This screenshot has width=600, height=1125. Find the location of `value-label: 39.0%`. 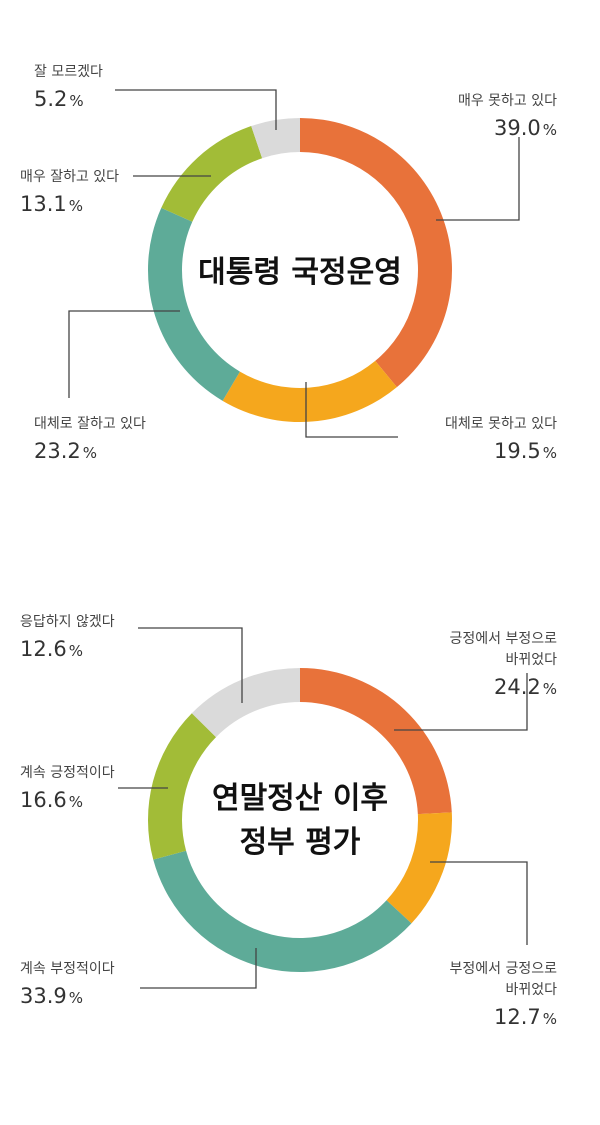

value-label: 39.0% is located at coordinates (525, 128).